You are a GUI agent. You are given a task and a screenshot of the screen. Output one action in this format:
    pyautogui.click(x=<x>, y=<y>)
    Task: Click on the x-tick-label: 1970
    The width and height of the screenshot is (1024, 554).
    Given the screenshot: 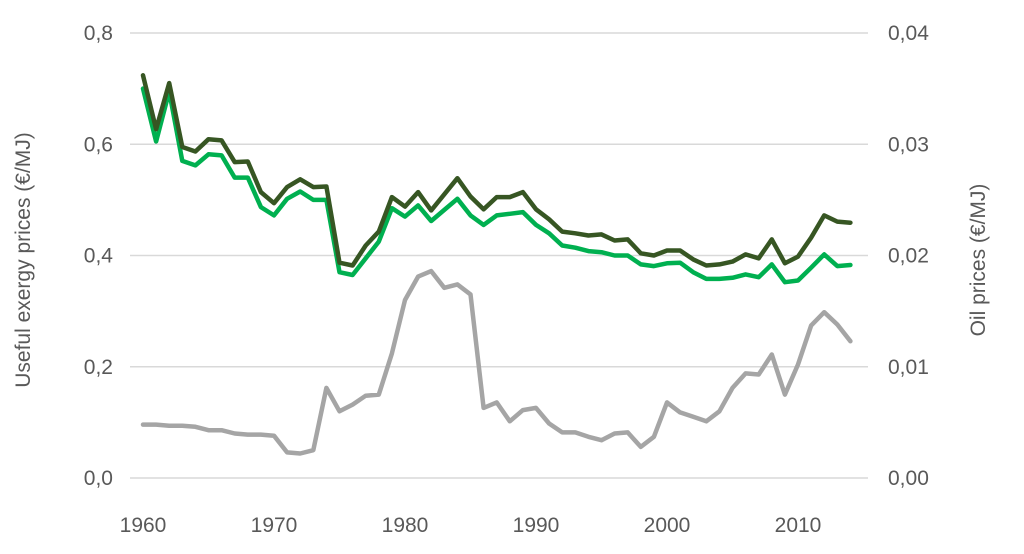 What is the action you would take?
    pyautogui.click(x=274, y=525)
    